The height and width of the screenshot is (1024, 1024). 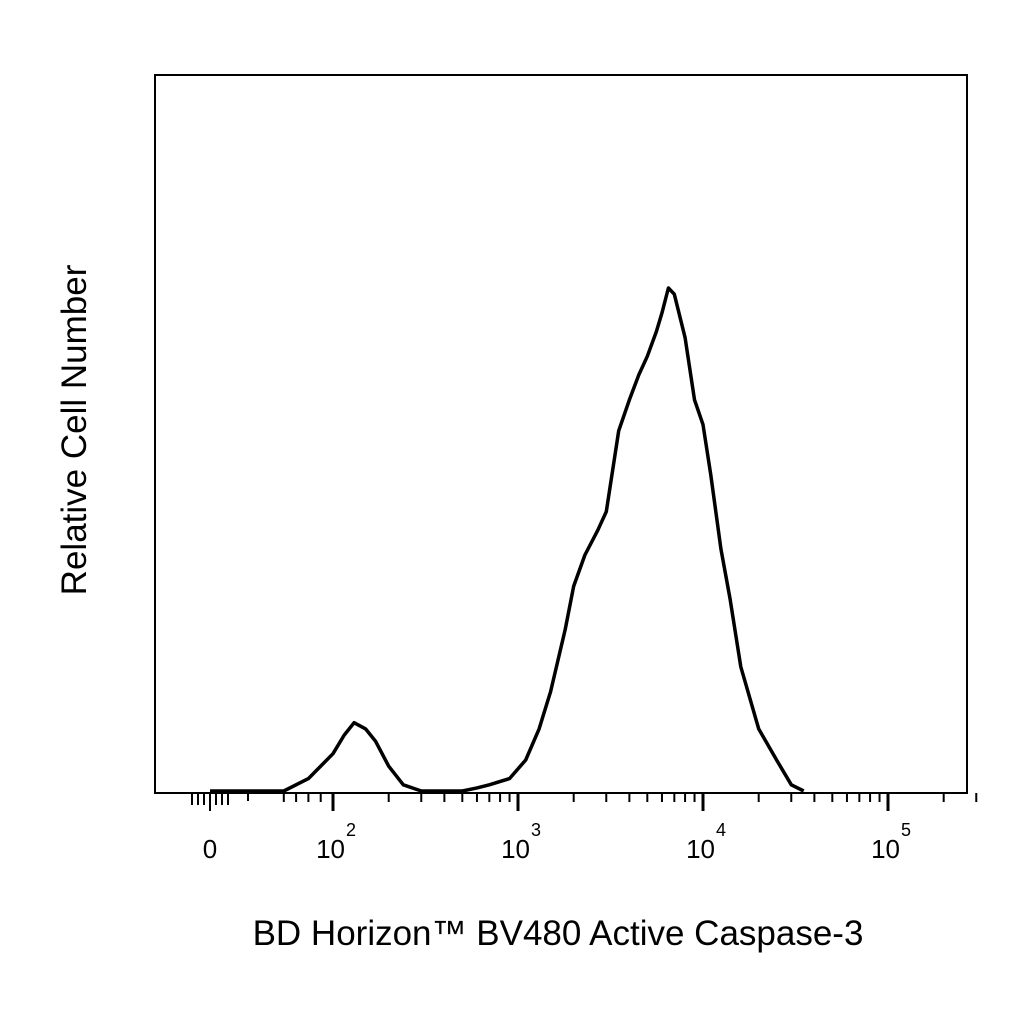 I want to click on x-axis-title: BD Horizon™ BV480 Active Caspase-3, so click(x=558, y=933).